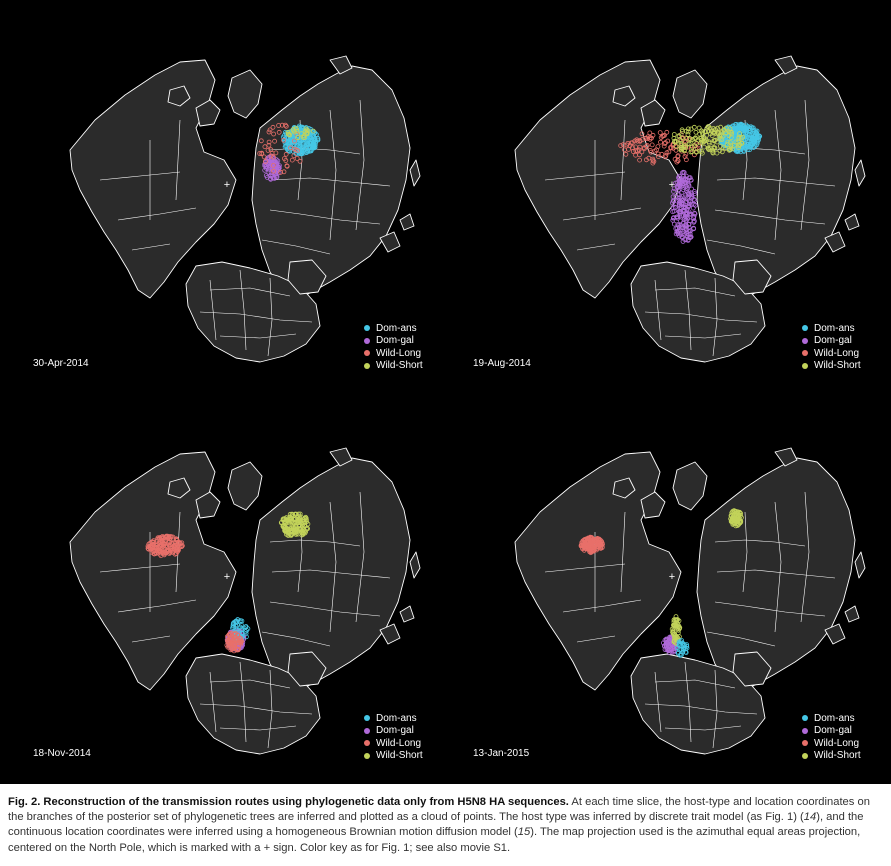  What do you see at coordinates (690, 182) in the screenshot?
I see `point-clouds` at bounding box center [690, 182].